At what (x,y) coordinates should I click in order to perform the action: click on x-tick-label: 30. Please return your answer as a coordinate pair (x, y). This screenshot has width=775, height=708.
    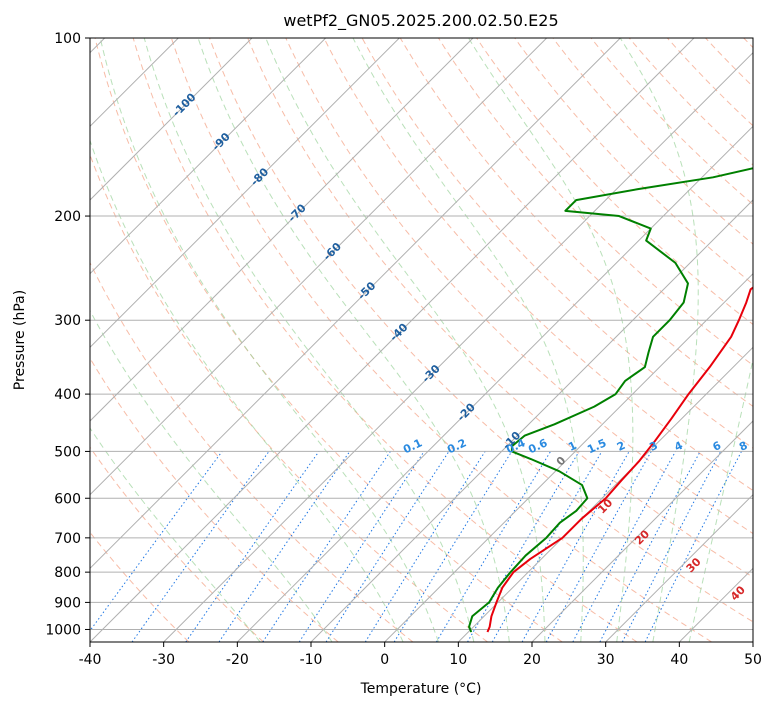
    Looking at the image, I should click on (606, 660).